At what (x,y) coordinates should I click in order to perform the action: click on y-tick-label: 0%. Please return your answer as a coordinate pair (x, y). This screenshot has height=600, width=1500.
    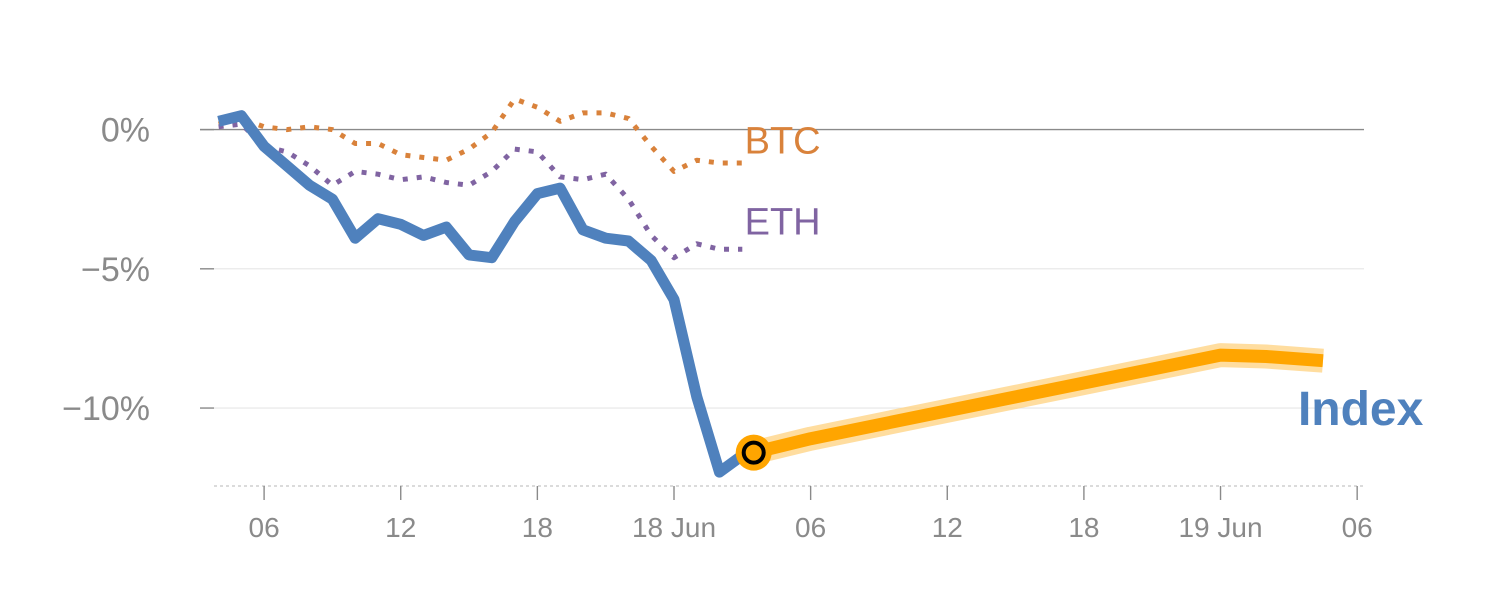
    Looking at the image, I should click on (125, 131).